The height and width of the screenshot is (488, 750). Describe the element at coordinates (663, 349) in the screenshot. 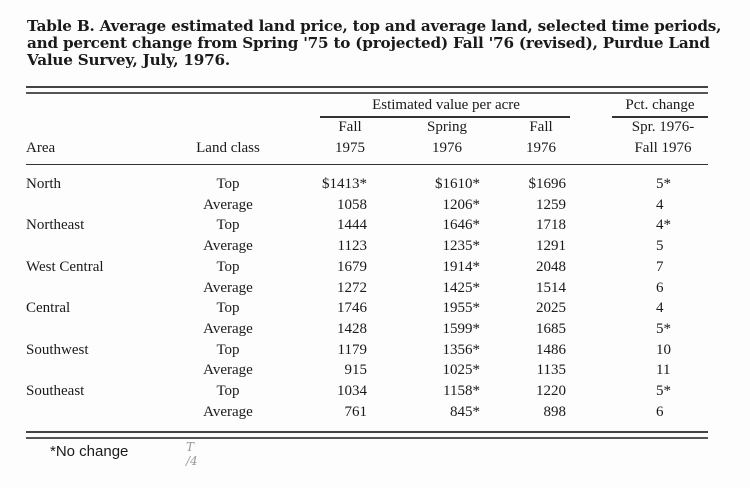

I see `cell-pct: 10` at that location.